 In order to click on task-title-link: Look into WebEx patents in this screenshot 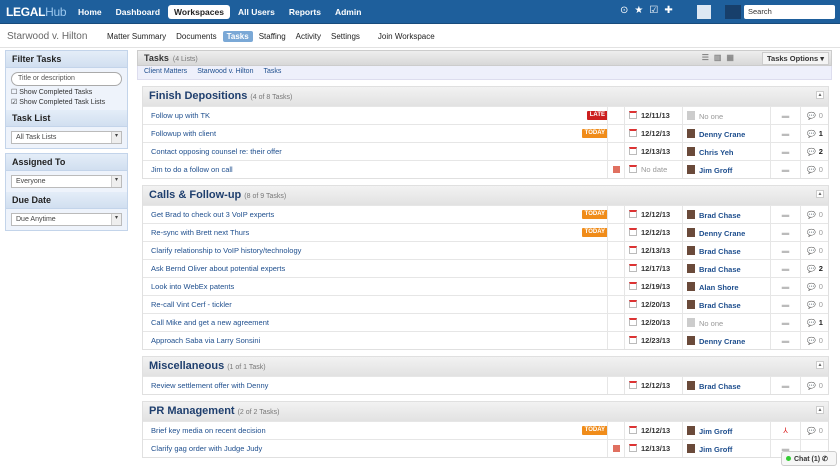, I will do `click(193, 286)`.